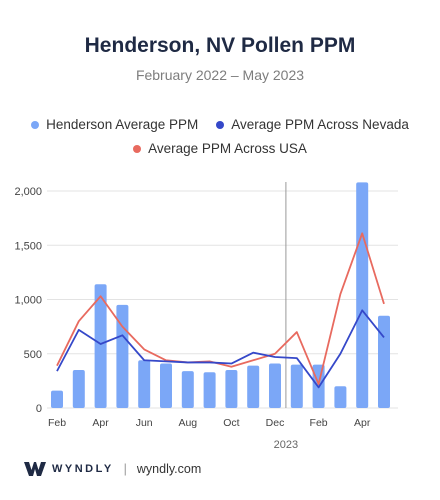  Describe the element at coordinates (220, 45) in the screenshot. I see `chart-title: Henderson, NV Pollen PPM` at that location.